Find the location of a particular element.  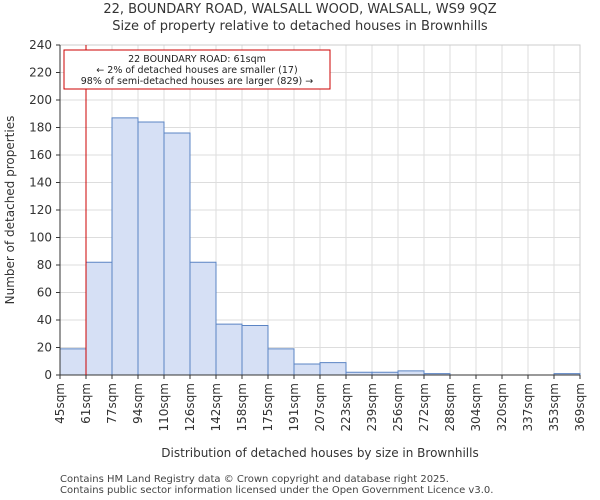

annotation-text: ← 2% of detached houses are smaller (17) is located at coordinates (196, 70).